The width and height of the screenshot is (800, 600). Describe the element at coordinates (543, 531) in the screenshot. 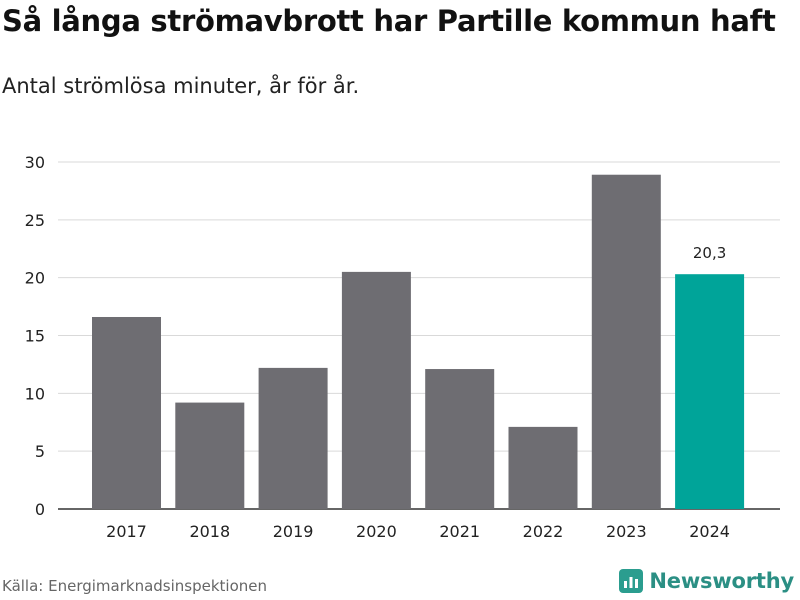

I see `x-tick-label: 2022` at that location.